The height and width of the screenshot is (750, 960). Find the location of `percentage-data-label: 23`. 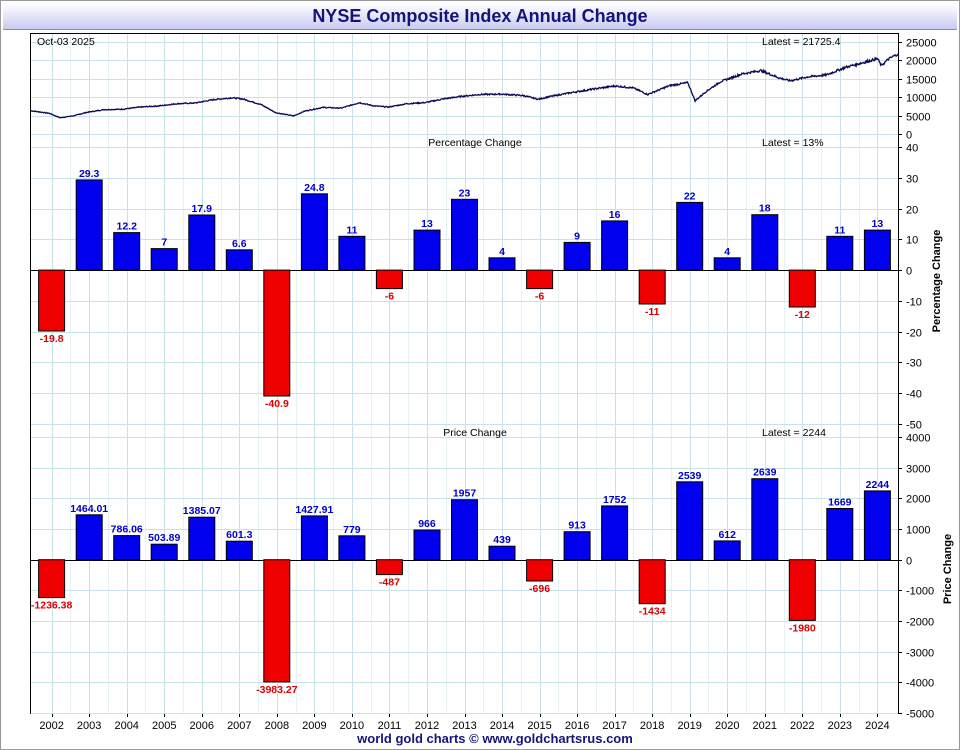

percentage-data-label: 23 is located at coordinates (465, 193).